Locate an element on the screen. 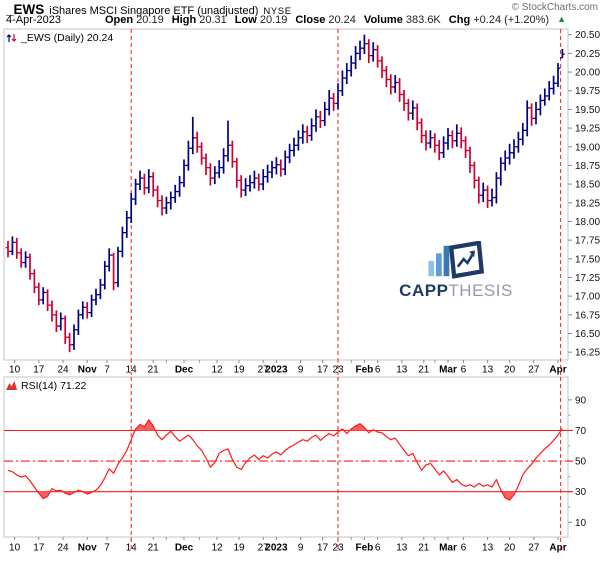  svg-text: 20.50 is located at coordinates (587, 35).